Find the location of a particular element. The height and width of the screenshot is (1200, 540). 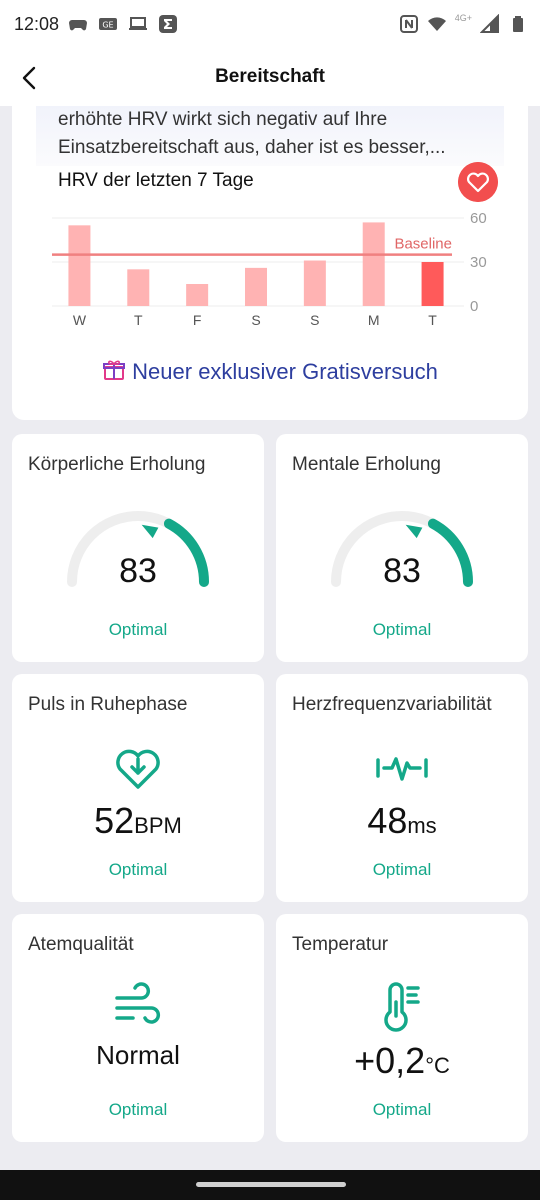

x-tick-label: W is located at coordinates (80, 320).